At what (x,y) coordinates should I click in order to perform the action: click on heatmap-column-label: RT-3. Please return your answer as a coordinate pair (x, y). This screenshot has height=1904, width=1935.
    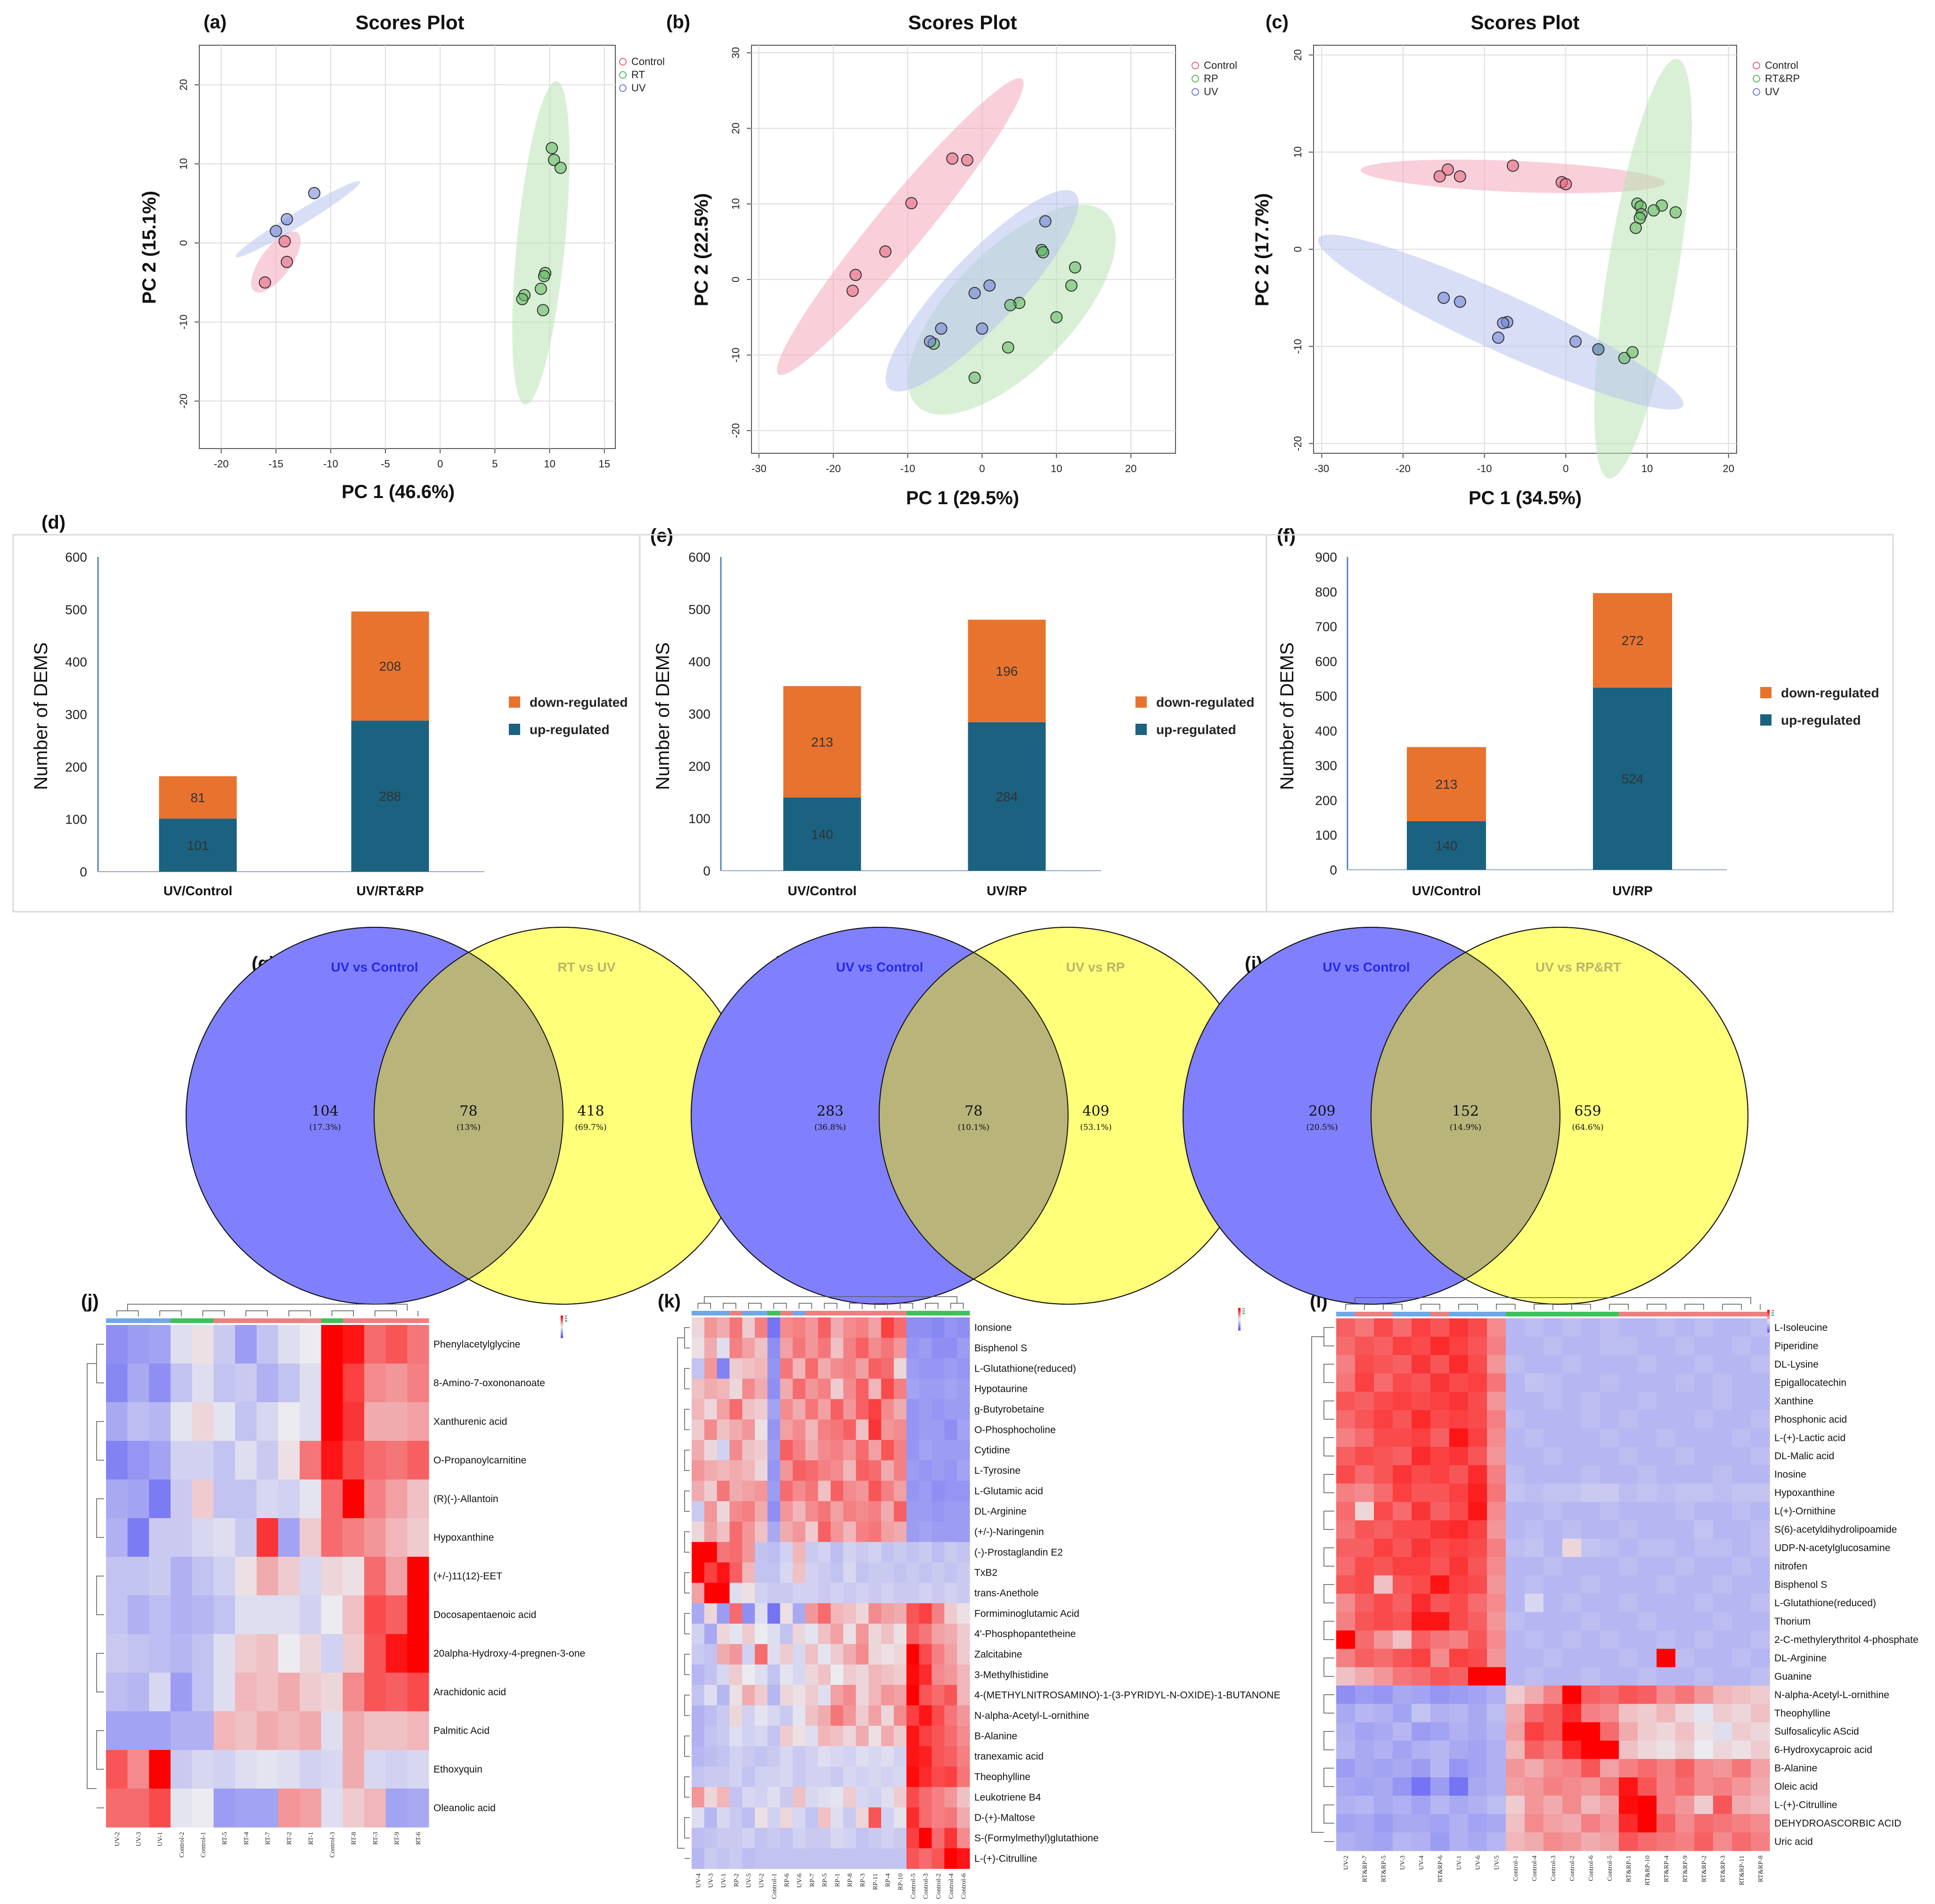
    Looking at the image, I should click on (375, 1838).